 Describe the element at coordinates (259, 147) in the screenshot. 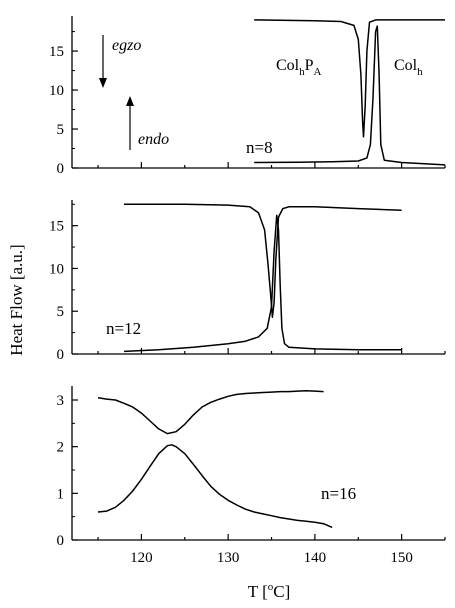

I see `panel-label: n=8` at that location.